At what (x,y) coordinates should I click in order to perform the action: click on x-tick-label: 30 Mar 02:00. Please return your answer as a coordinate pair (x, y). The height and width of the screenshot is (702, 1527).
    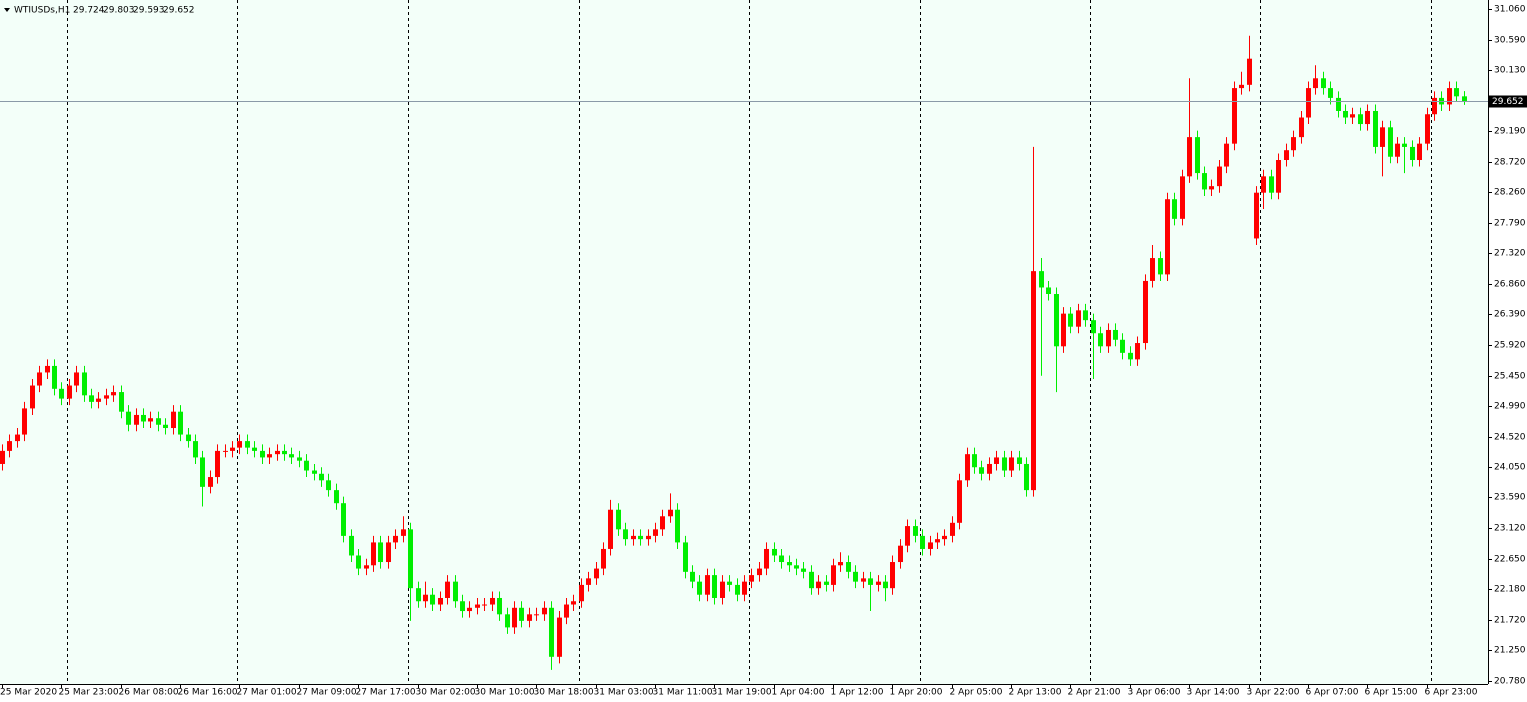
    Looking at the image, I should click on (446, 693).